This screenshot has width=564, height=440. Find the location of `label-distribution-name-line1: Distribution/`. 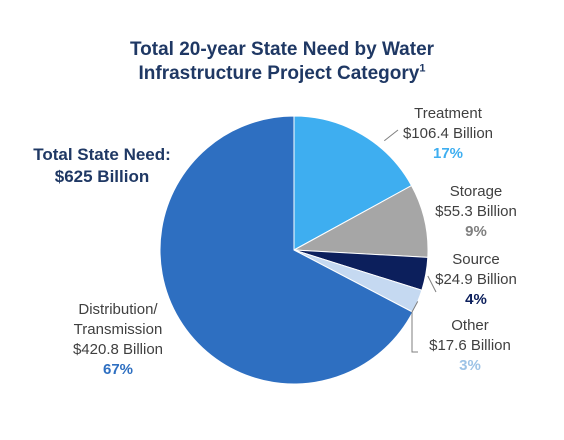

label-distribution-name-line1: Distribution/ is located at coordinates (118, 309).